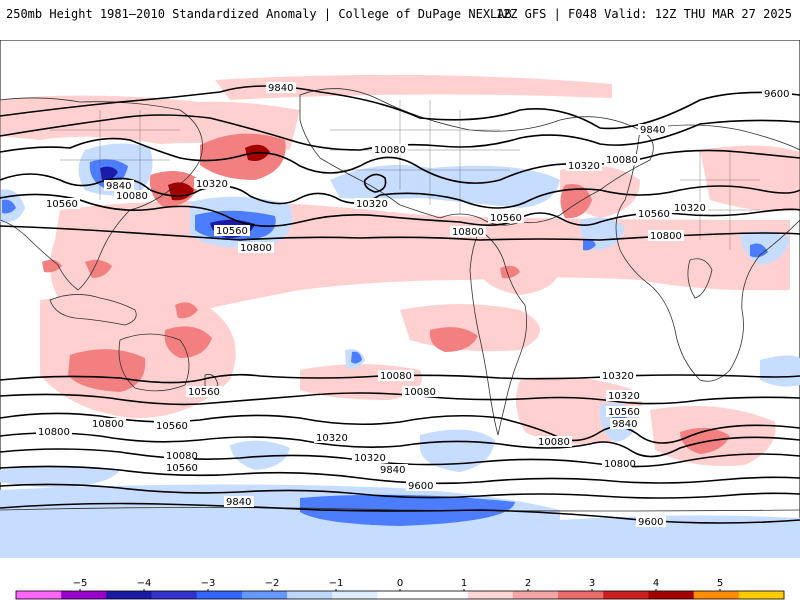 The image size is (800, 600). I want to click on color-scale-tick-label: −2, so click(272, 583).